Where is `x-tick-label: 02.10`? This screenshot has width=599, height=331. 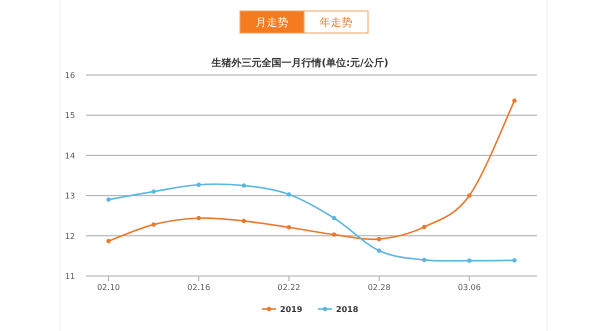 x-tick-label: 02.10 is located at coordinates (108, 287).